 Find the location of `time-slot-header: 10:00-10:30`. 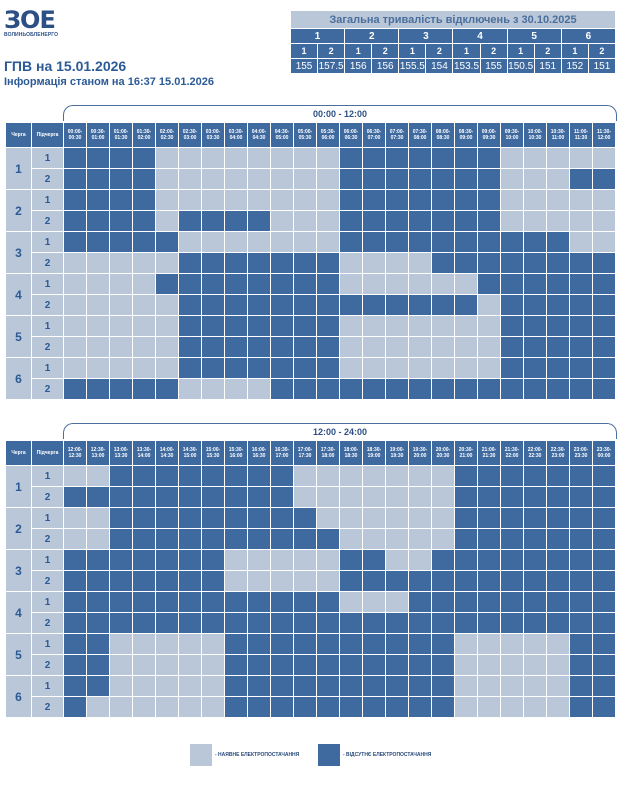

time-slot-header: 10:00-10:30 is located at coordinates (535, 135).